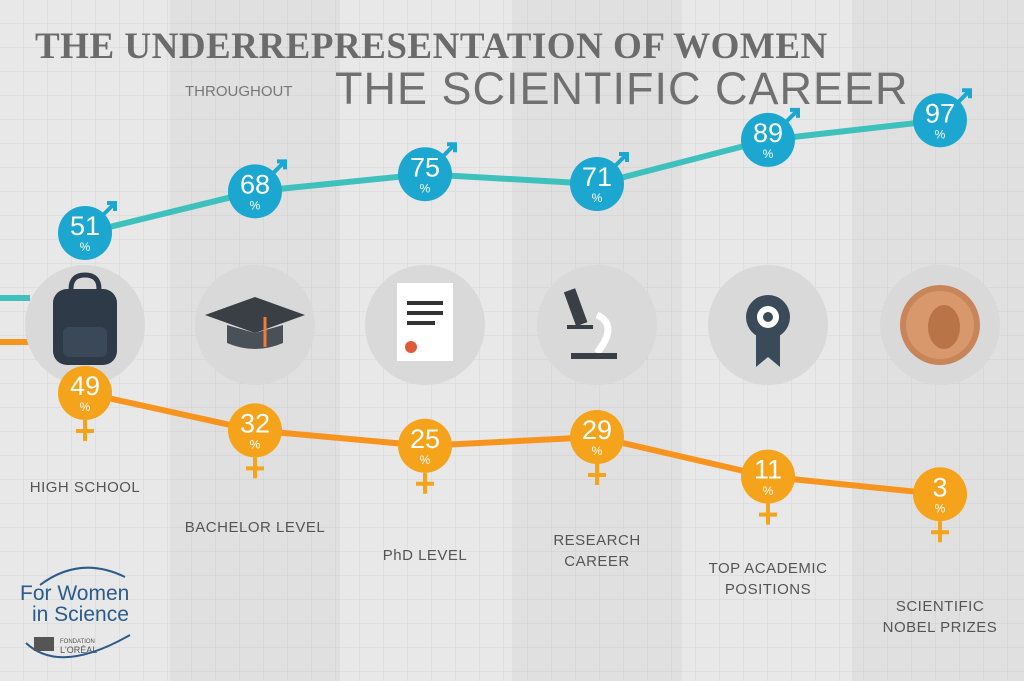 This screenshot has width=1024, height=681. What do you see at coordinates (622, 88) in the screenshot?
I see `subtitle: THE SCIENTIFIC CAREER` at bounding box center [622, 88].